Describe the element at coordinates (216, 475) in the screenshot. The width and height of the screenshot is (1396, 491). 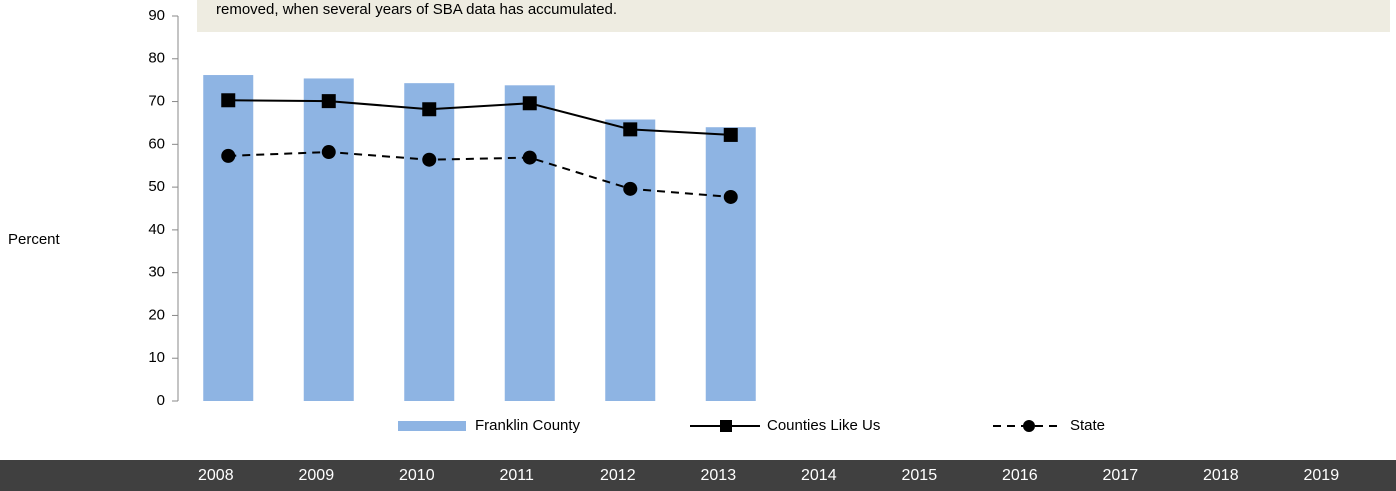
I see `x-tick-label: 2008` at that location.